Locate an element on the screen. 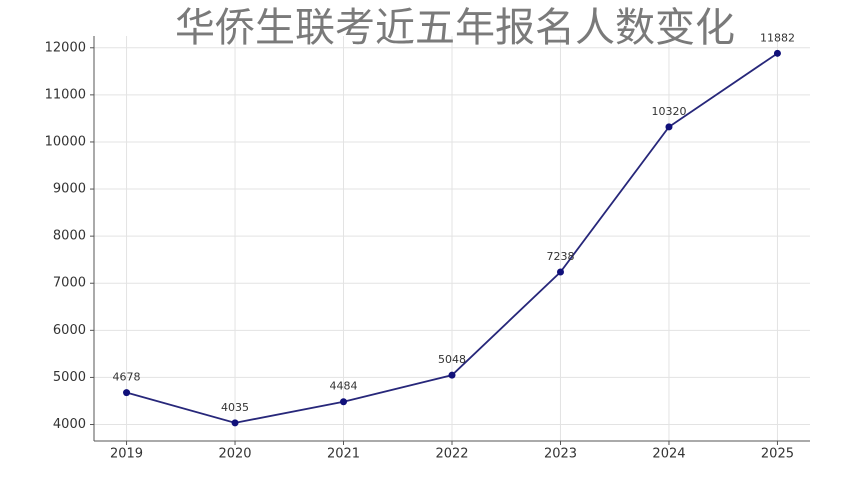  x-tick-label: 2023 is located at coordinates (560, 454).